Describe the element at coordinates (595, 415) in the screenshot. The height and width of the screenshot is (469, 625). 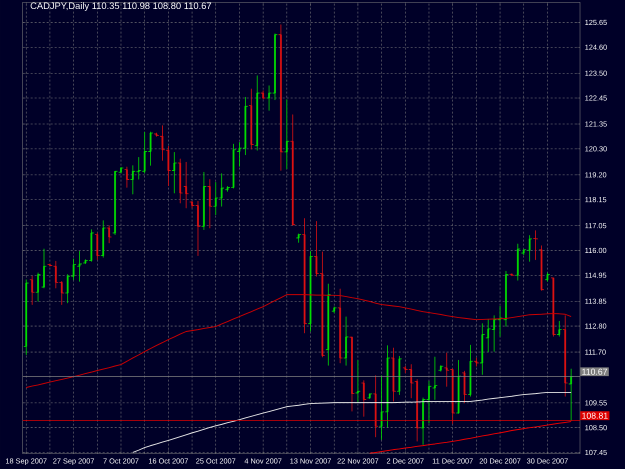
I see `ref-line-label: 108.81` at that location.